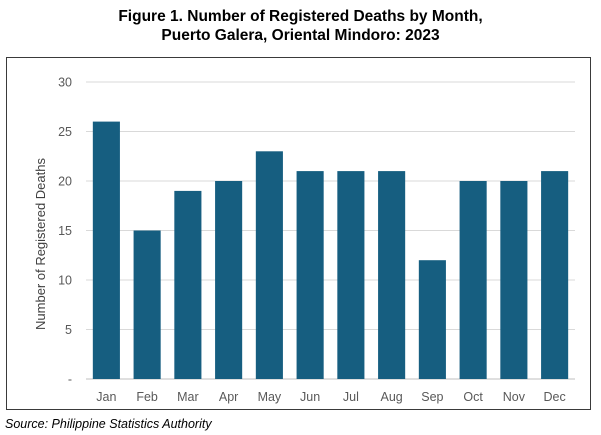 The image size is (601, 435). What do you see at coordinates (228, 397) in the screenshot?
I see `x-tick-label: Apr` at bounding box center [228, 397].